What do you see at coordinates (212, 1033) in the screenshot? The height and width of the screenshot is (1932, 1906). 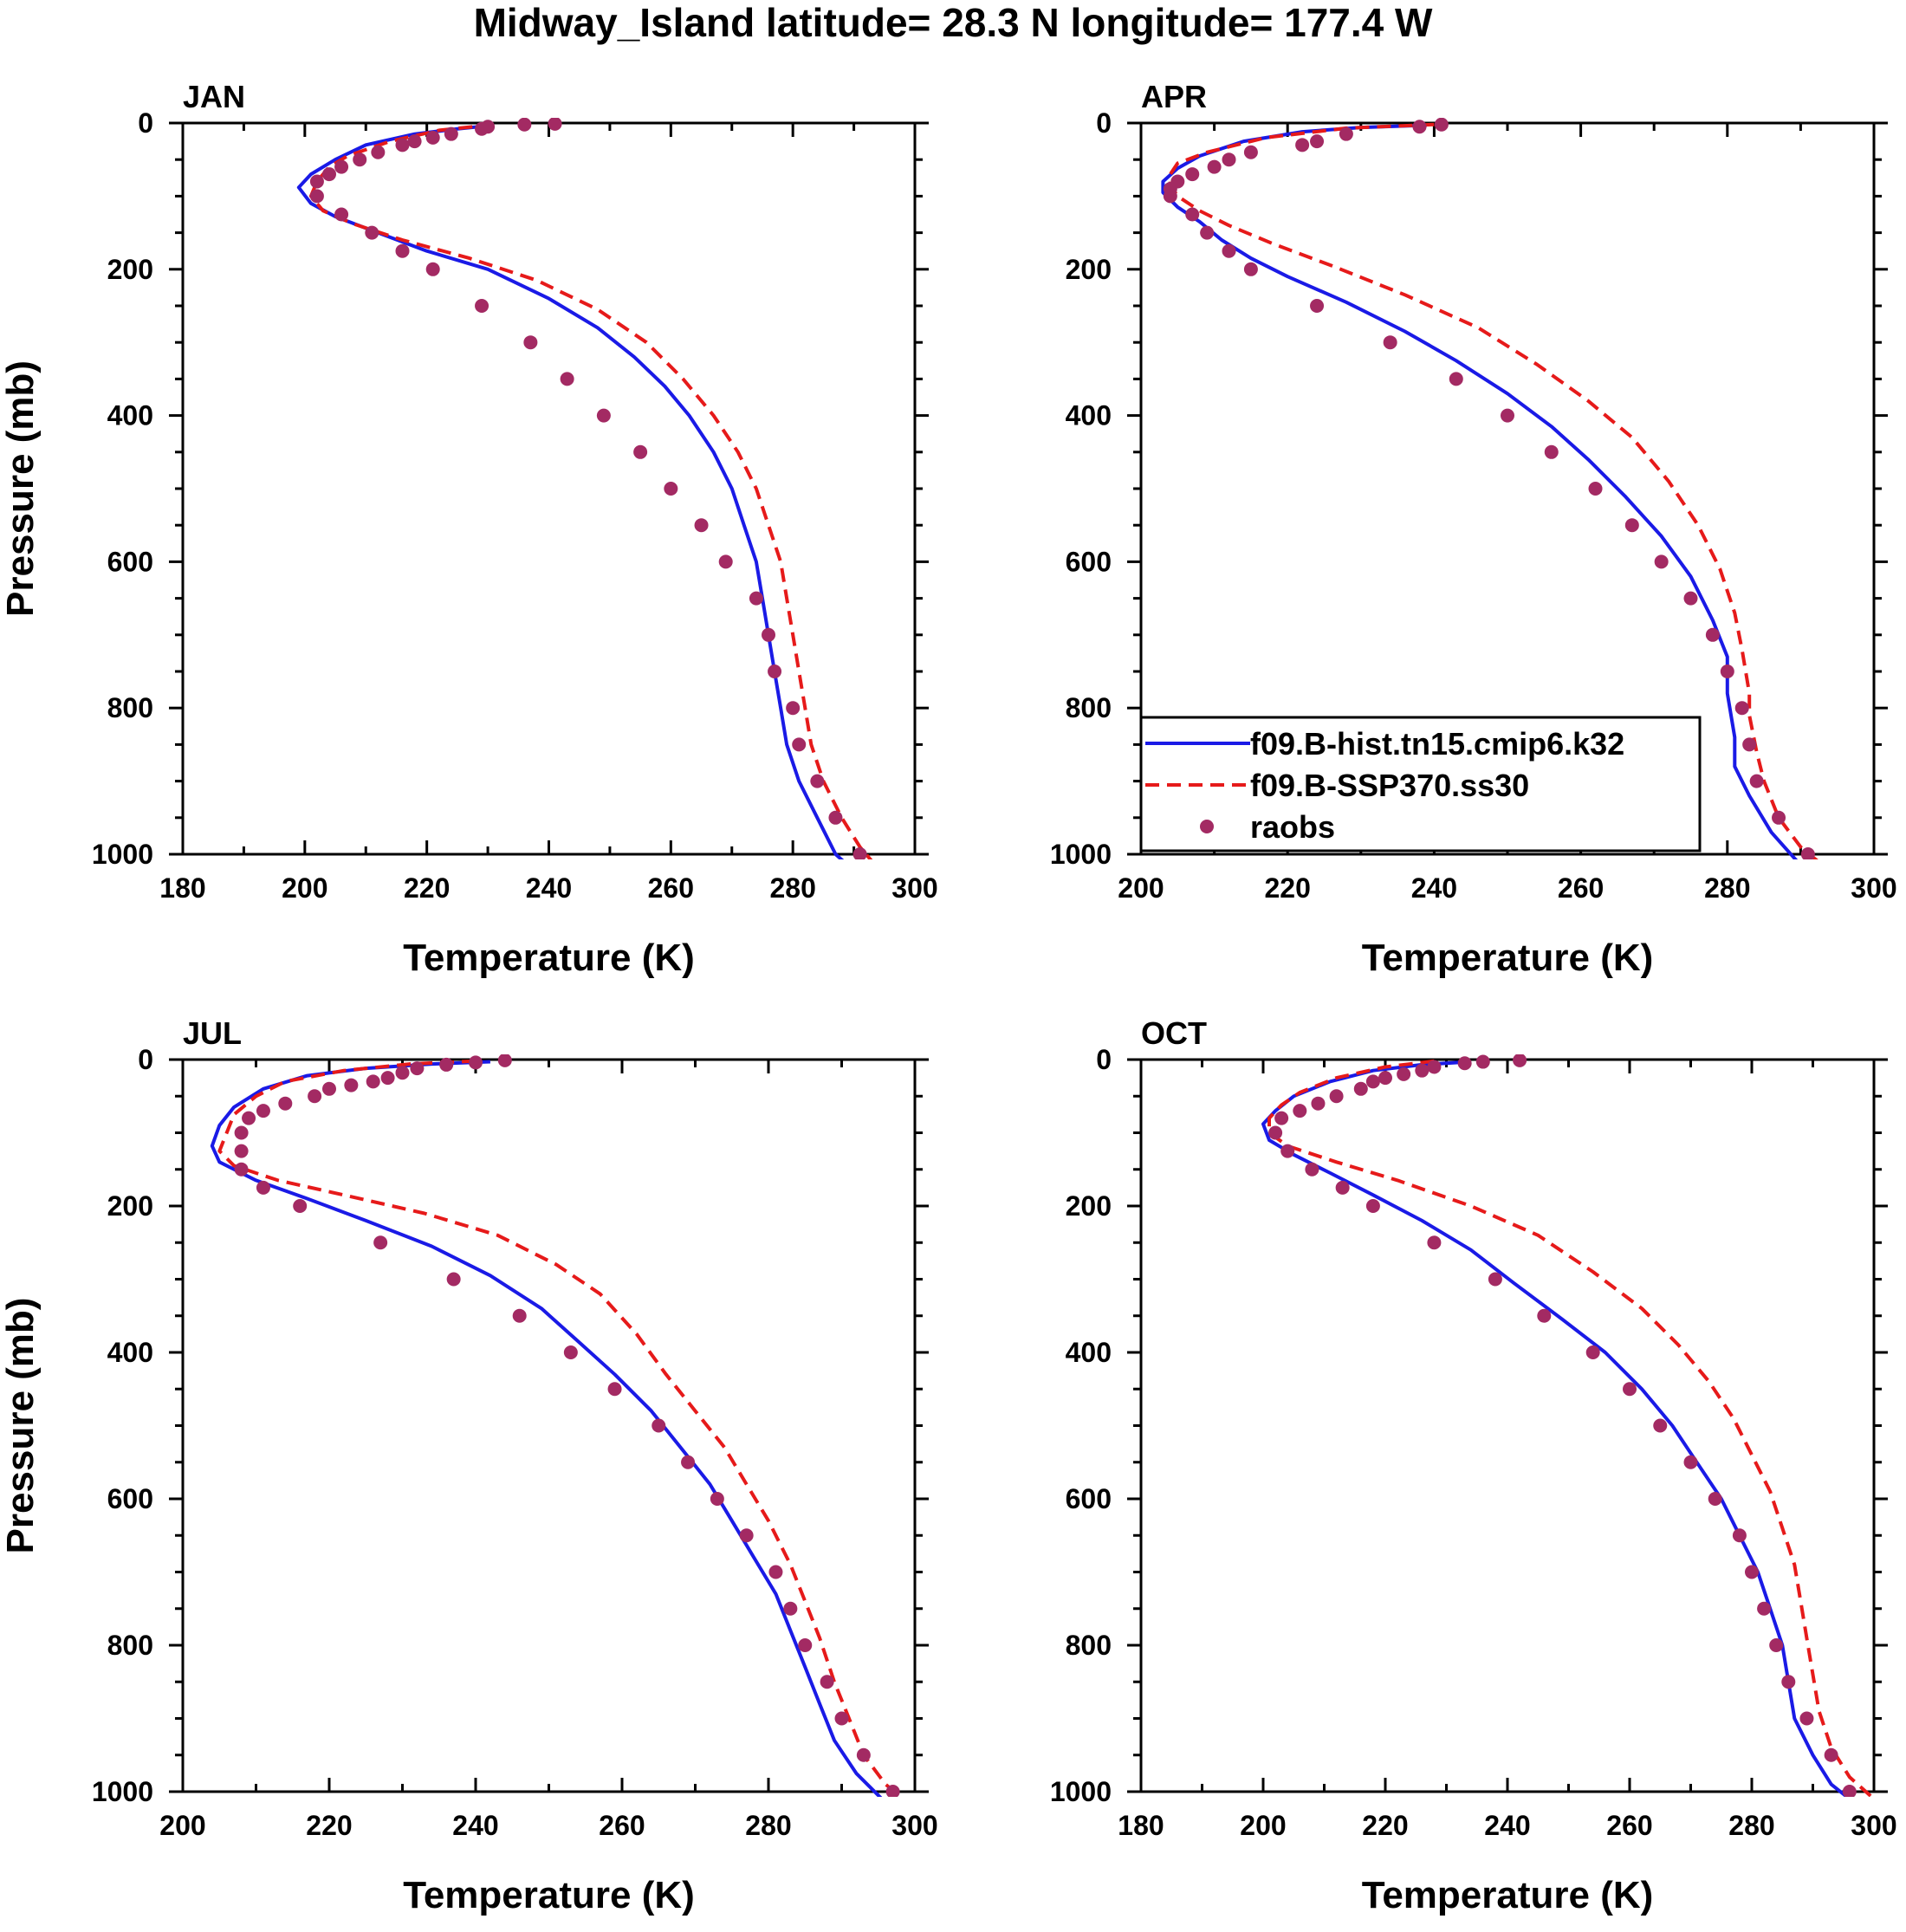 I see `panel-label: JUL` at bounding box center [212, 1033].